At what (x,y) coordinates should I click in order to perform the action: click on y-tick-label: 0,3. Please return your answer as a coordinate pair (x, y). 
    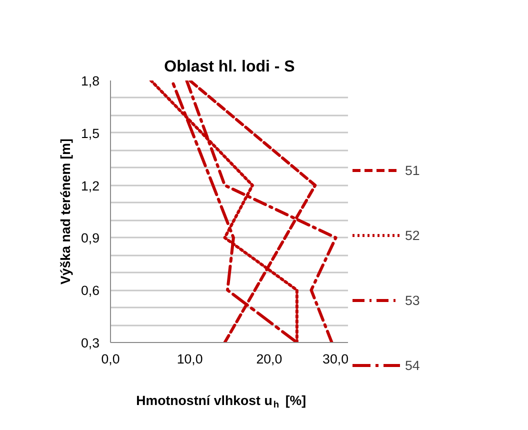
    Looking at the image, I should click on (90, 343).